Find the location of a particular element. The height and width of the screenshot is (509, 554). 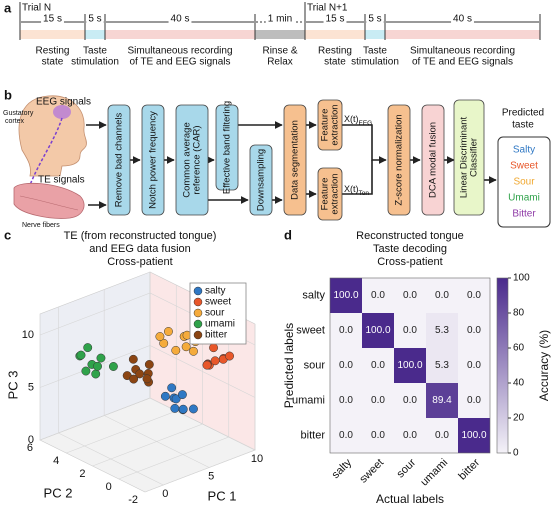

pipeline-step-label: Linear Discriminant is located at coordinates (464, 157).